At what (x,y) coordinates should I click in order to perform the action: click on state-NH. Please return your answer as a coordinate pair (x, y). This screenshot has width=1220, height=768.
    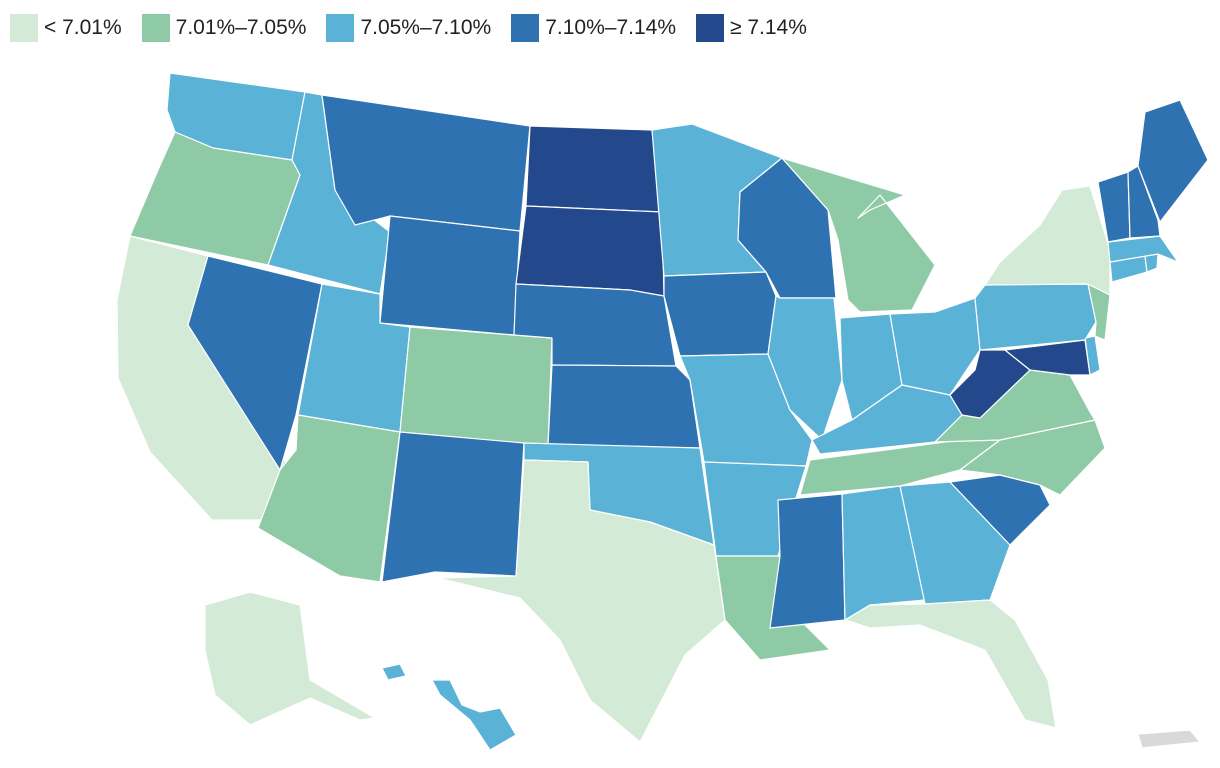
    Looking at the image, I should click on (1144, 202).